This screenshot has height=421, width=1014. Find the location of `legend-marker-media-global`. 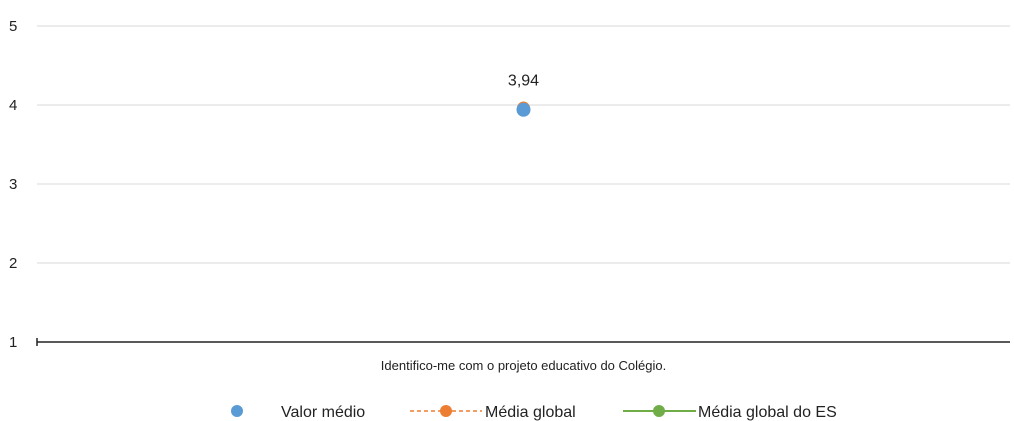

legend-marker-media-global is located at coordinates (446, 411).